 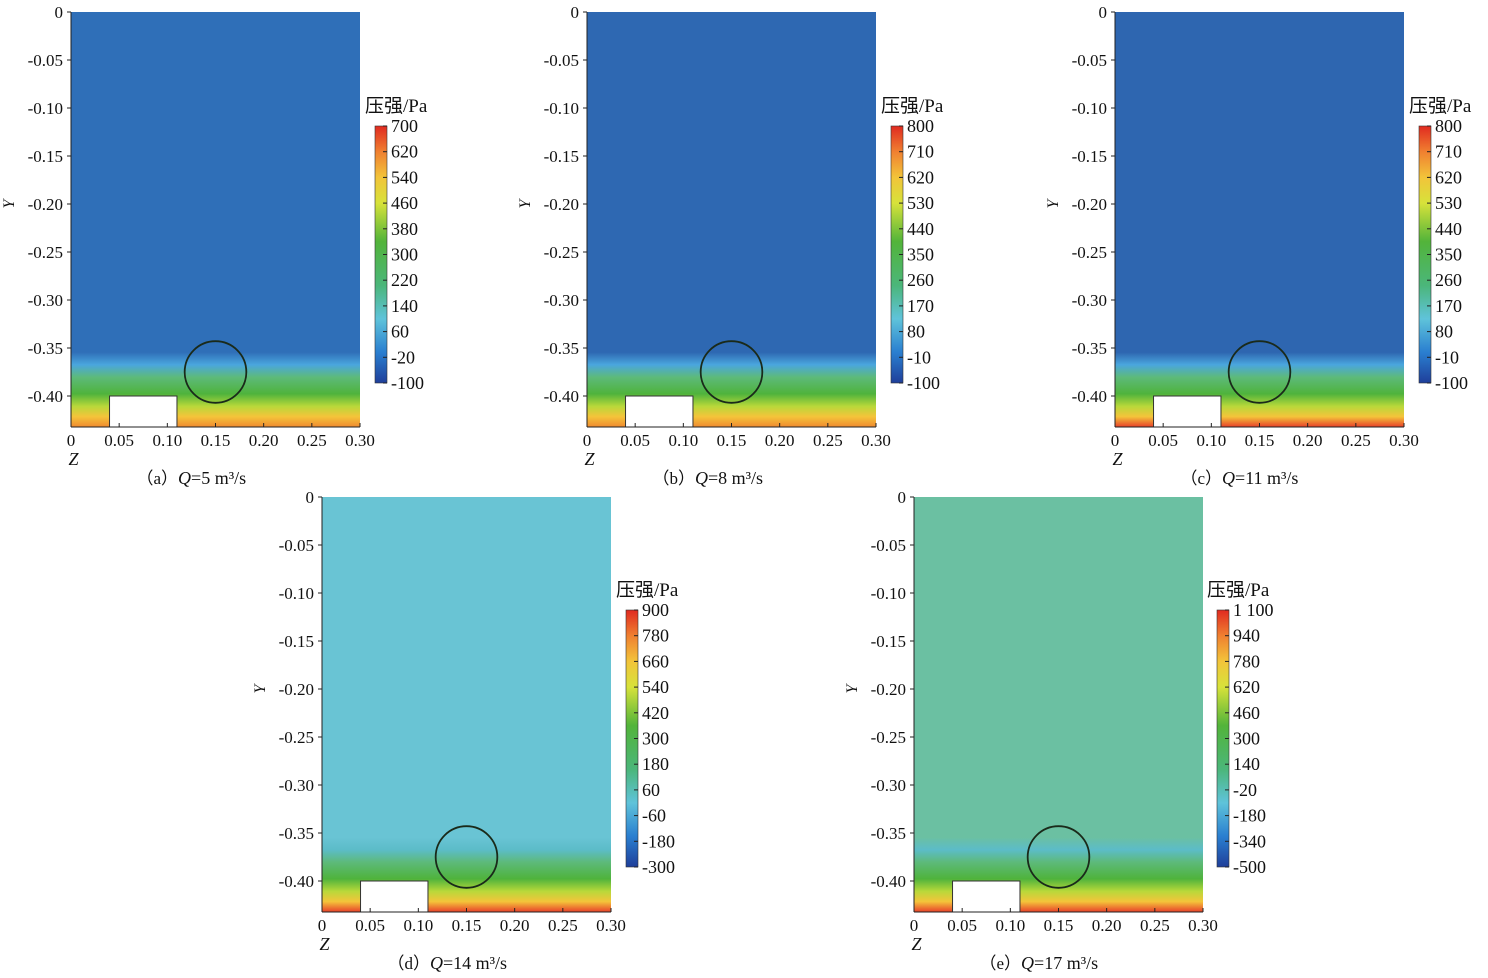 I want to click on colorbar-tick-label: -340, so click(x=1249, y=841).